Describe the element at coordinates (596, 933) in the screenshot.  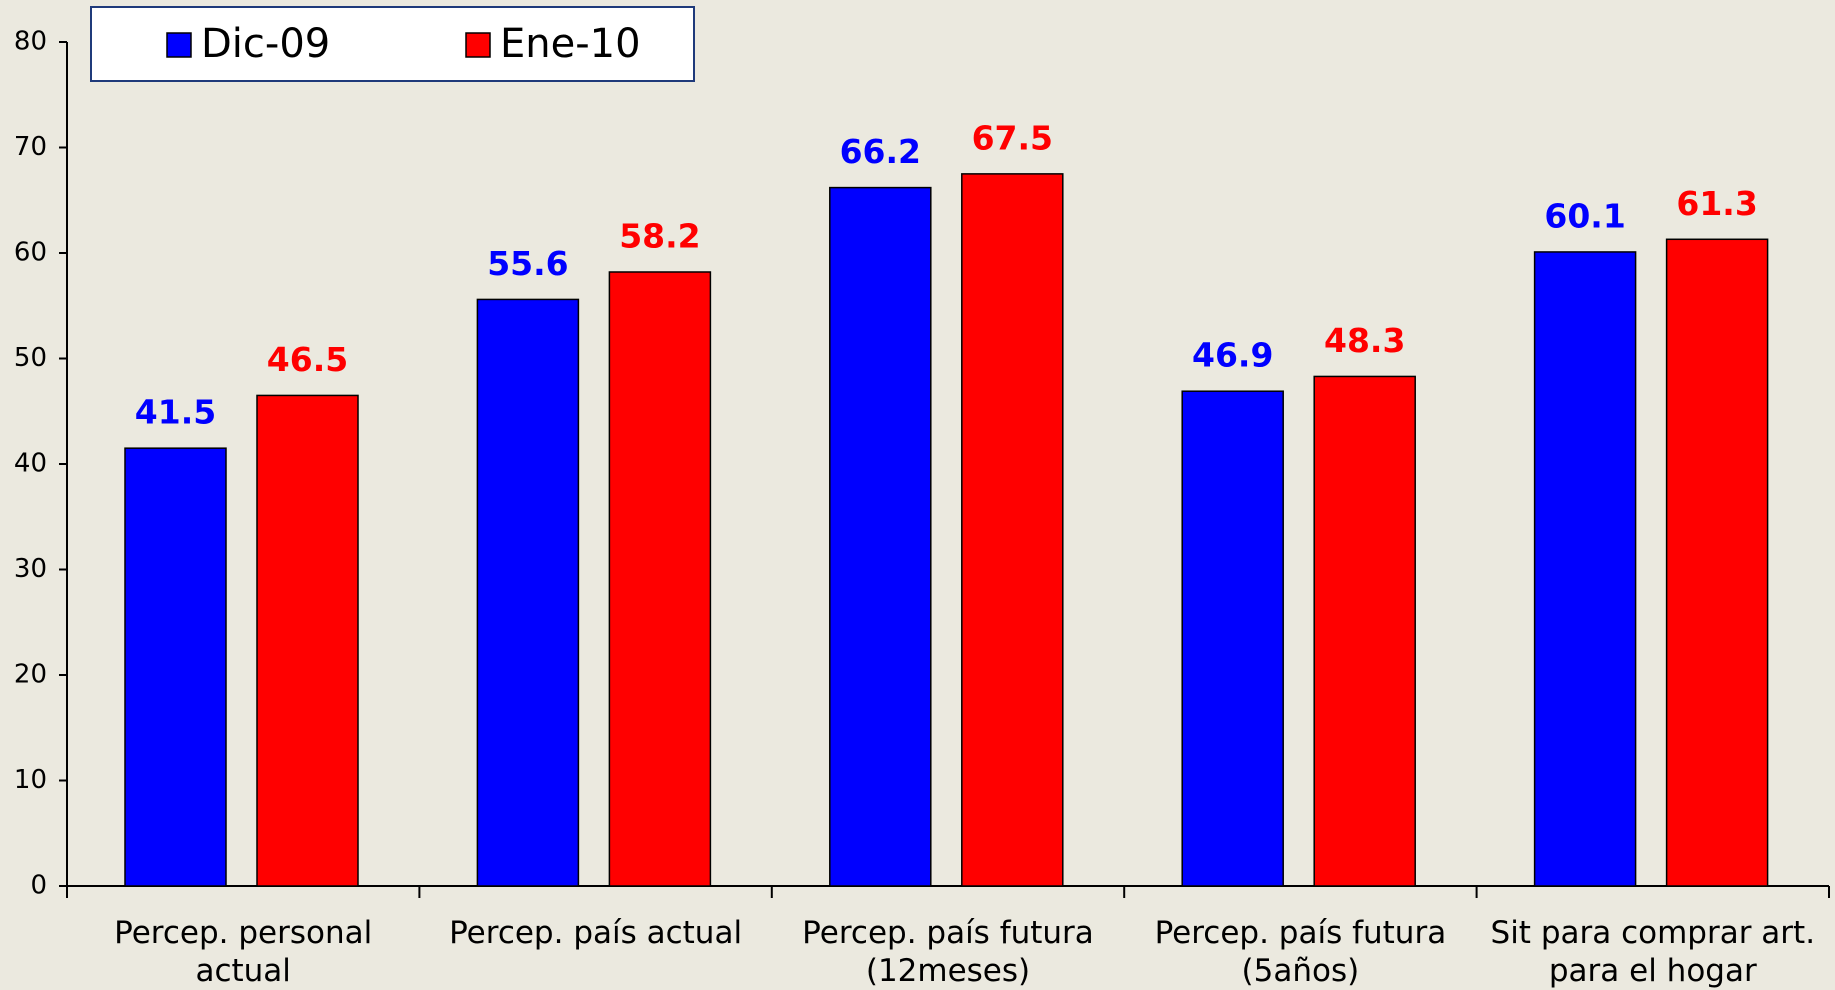
I see `x-tick-label: Percep. país actual` at that location.